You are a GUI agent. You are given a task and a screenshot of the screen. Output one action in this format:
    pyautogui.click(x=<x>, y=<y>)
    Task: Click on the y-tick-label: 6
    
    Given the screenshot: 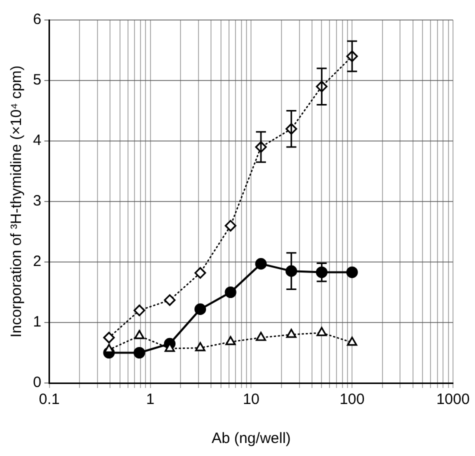 What is the action you would take?
    pyautogui.click(x=37, y=19)
    